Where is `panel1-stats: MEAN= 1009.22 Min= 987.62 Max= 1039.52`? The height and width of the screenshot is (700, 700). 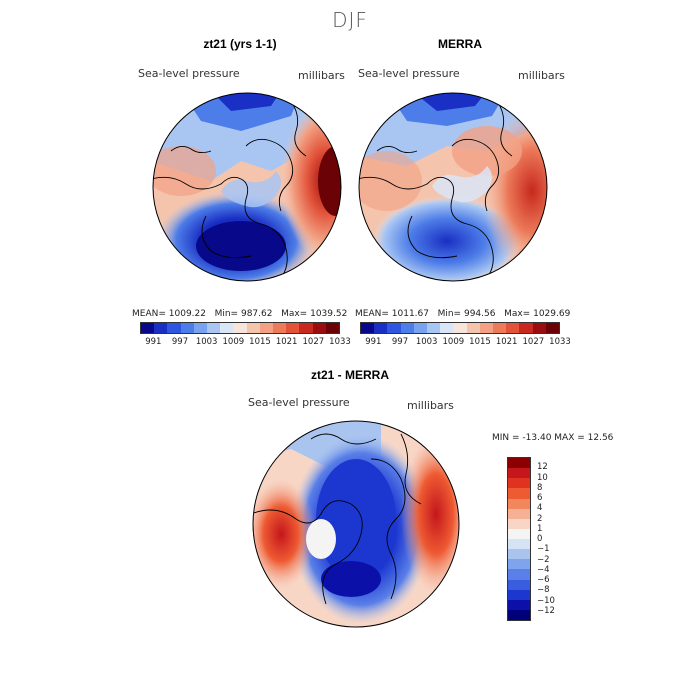
panel1-stats: MEAN= 1009.22 Min= 987.62 Max= 1039.52 is located at coordinates (240, 314).